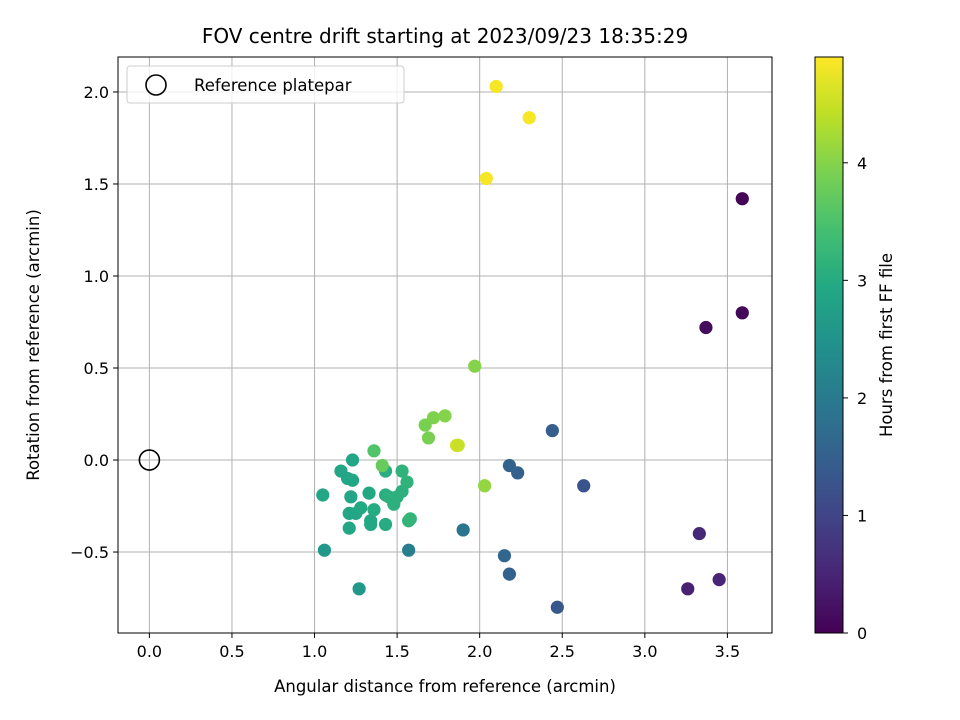 The image size is (960, 720). I want to click on reference-marker, so click(149, 460).